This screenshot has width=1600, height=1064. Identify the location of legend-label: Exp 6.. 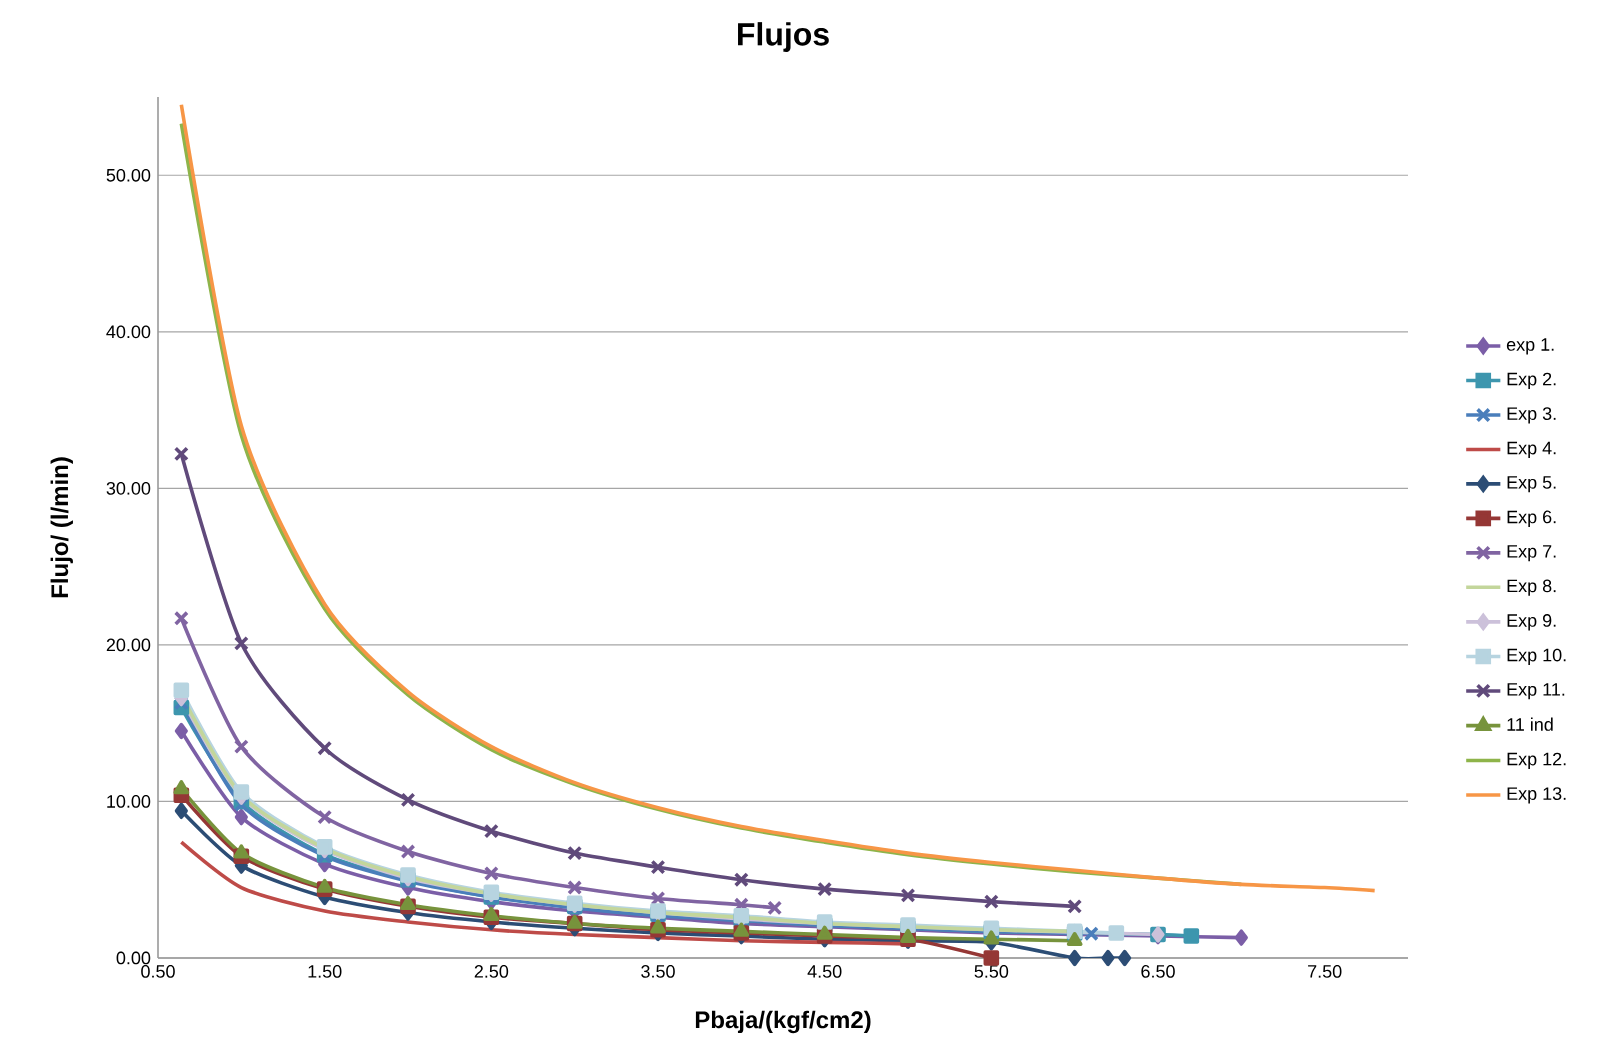
(1531, 518).